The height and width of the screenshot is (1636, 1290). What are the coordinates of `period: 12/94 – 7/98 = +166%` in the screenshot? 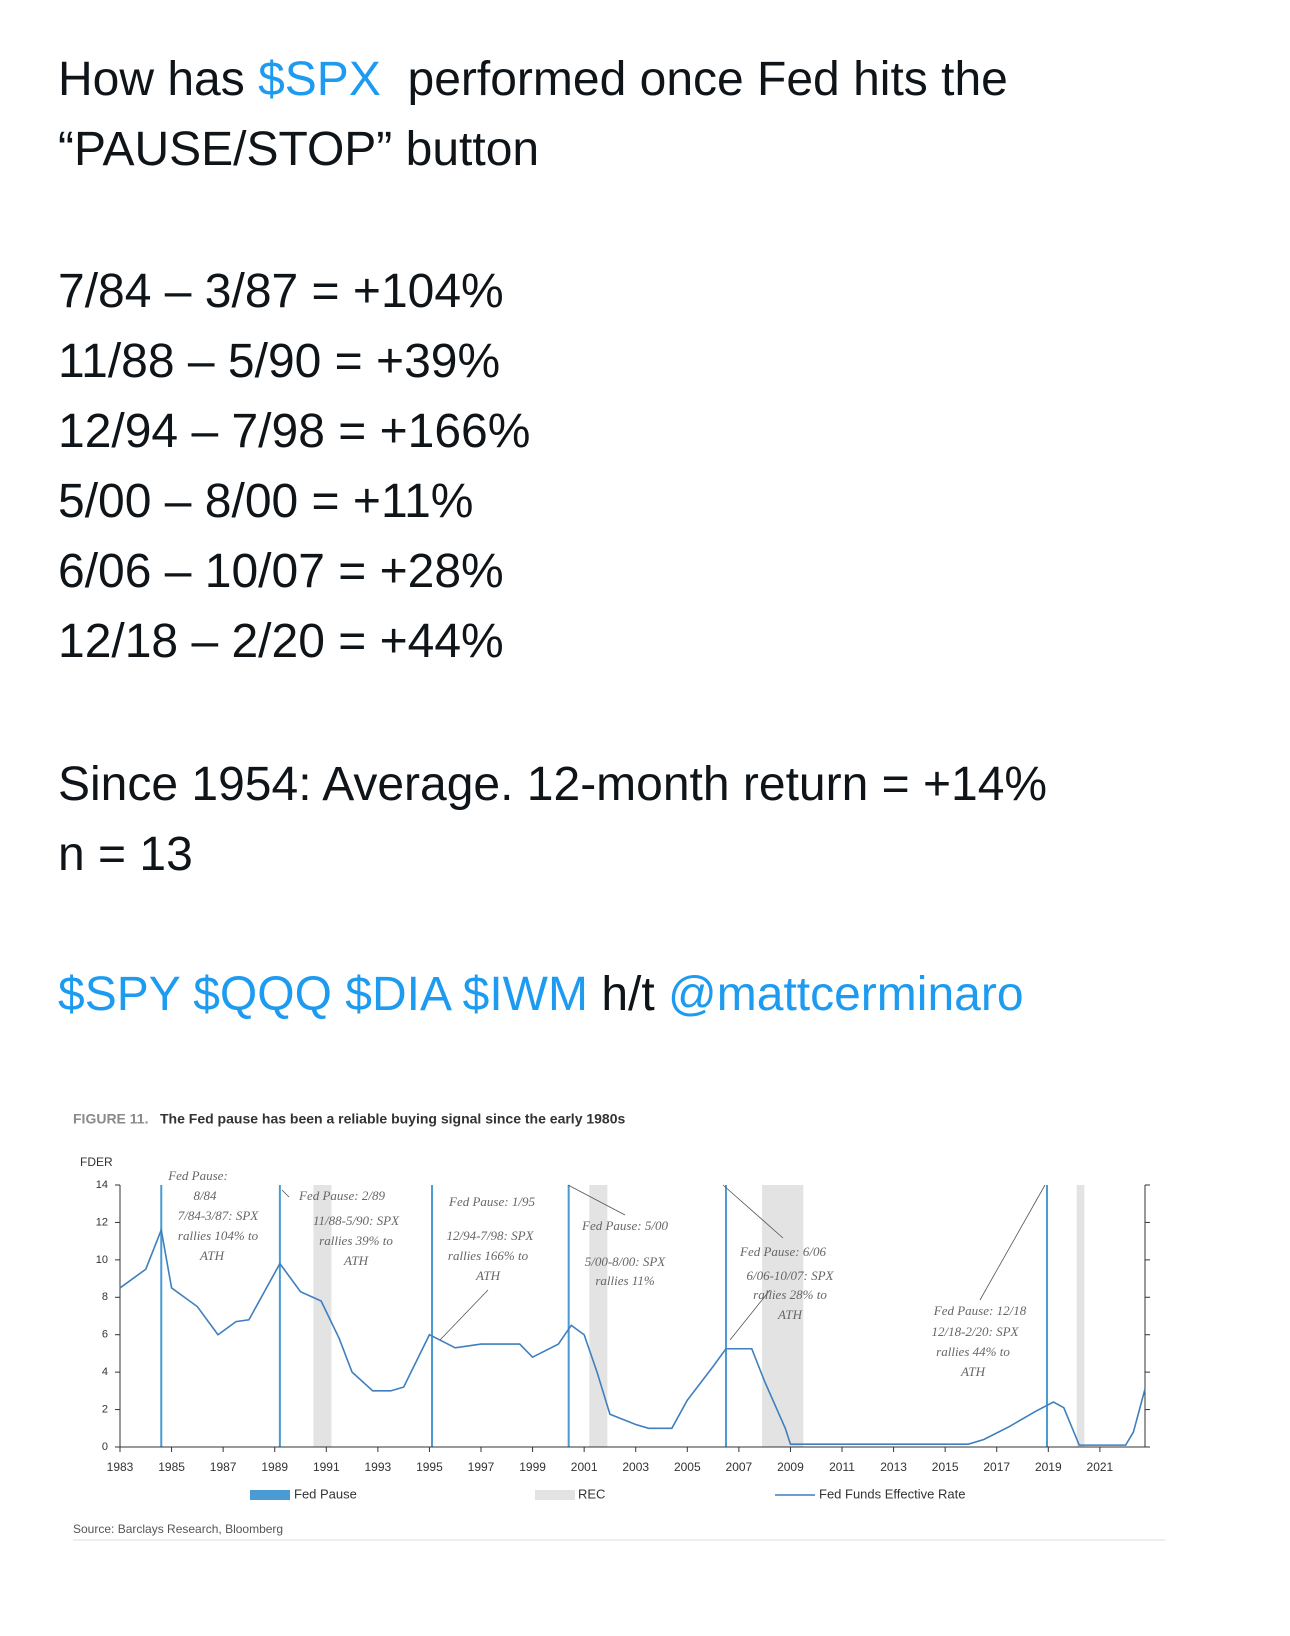 It's located at (294, 431).